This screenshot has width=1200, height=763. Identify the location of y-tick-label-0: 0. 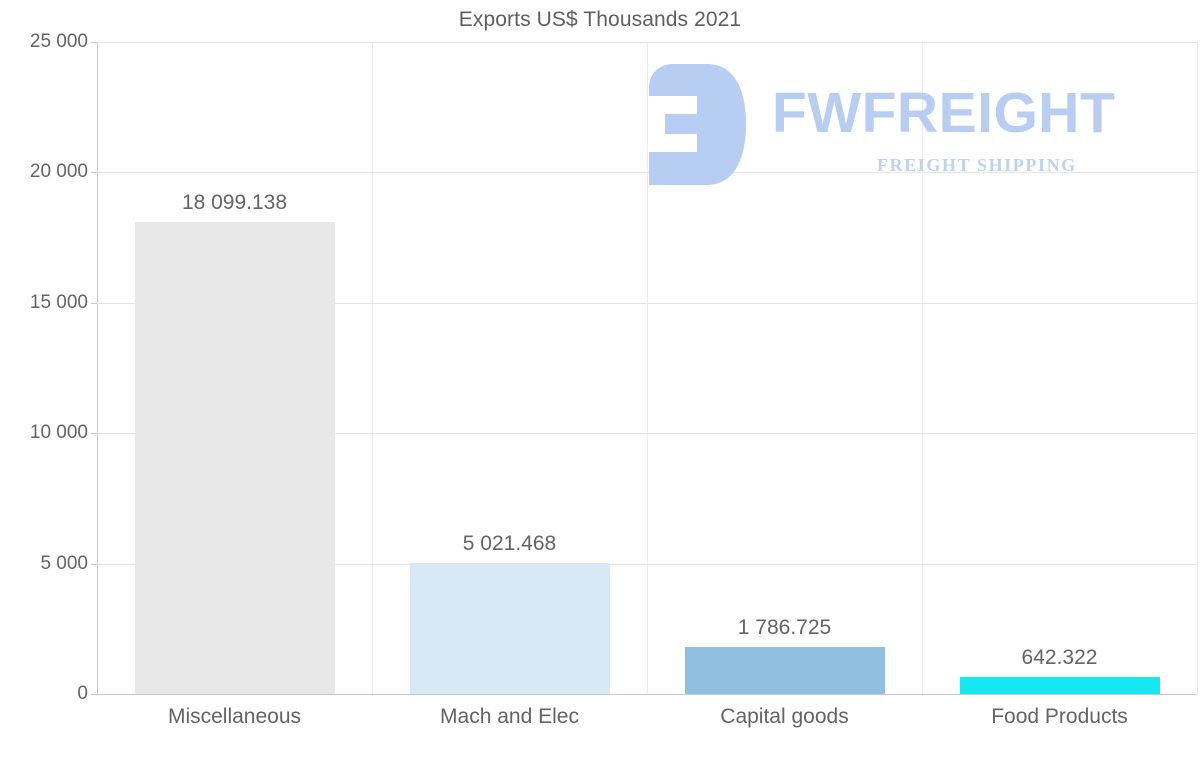
(82, 693).